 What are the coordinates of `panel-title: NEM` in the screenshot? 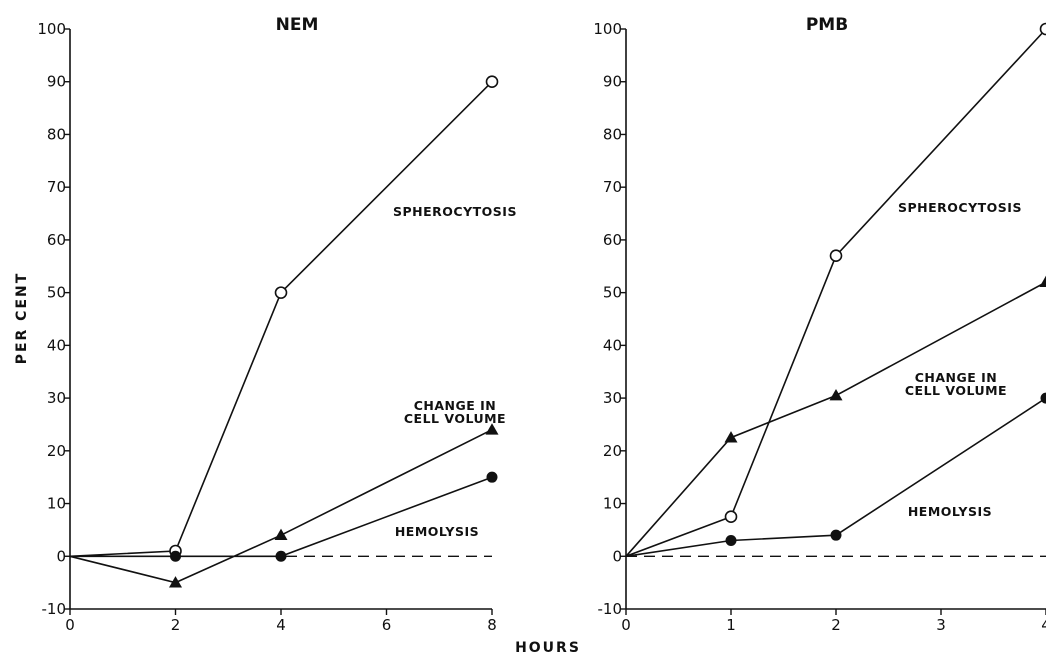 It's located at (297, 25).